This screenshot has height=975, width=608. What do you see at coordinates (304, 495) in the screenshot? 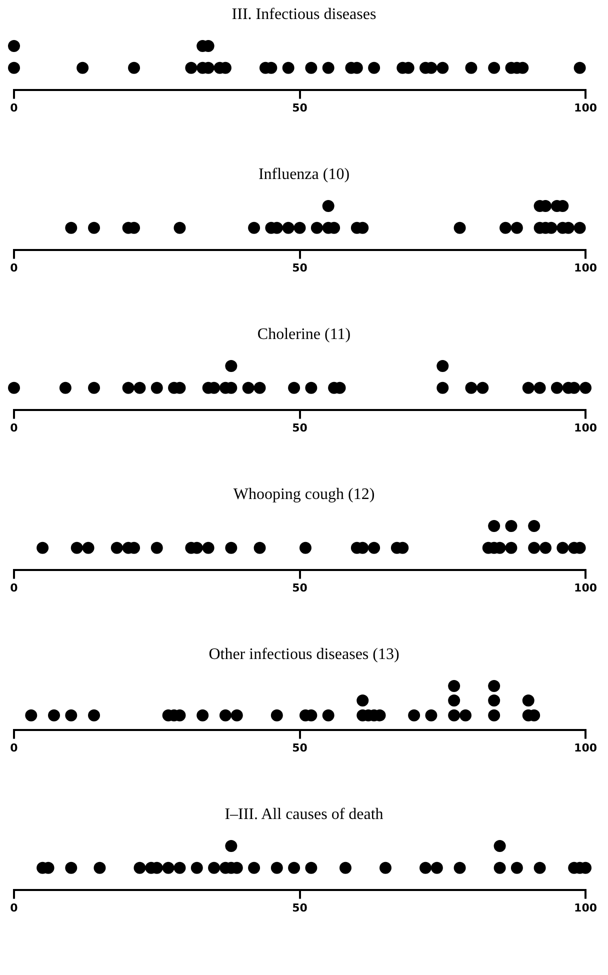
I see `chart-title: Whooping cough (12)` at bounding box center [304, 495].